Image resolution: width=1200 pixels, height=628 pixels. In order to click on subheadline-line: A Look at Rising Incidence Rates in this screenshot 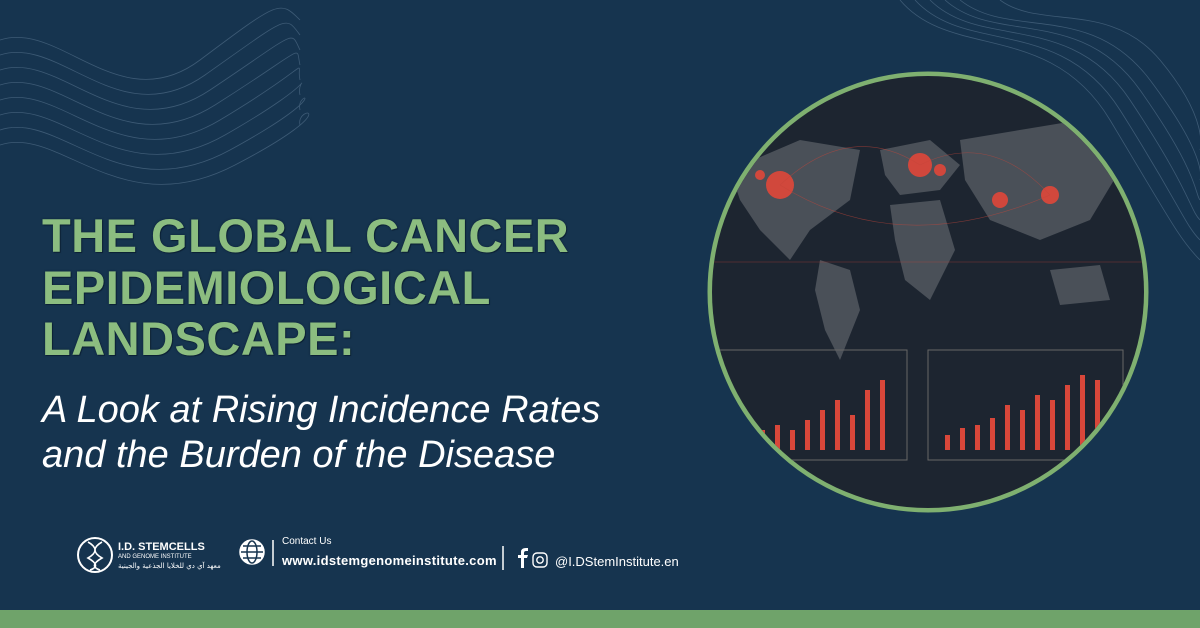, I will do `click(321, 410)`.